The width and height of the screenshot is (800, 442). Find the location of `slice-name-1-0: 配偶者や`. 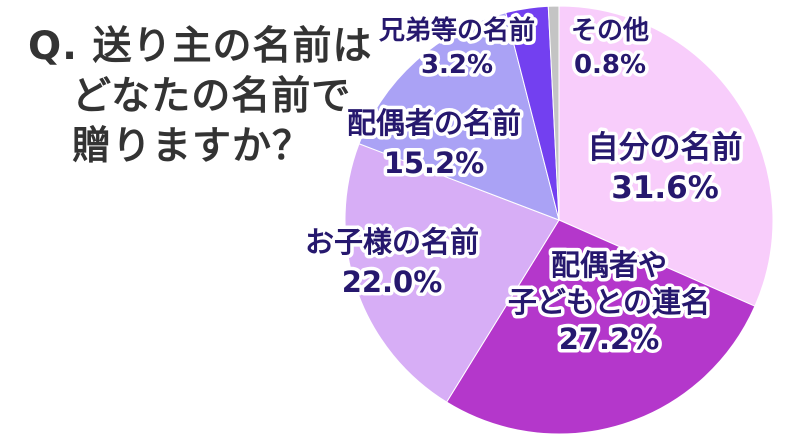

slice-name-1-0: 配偶者や is located at coordinates (609, 265).